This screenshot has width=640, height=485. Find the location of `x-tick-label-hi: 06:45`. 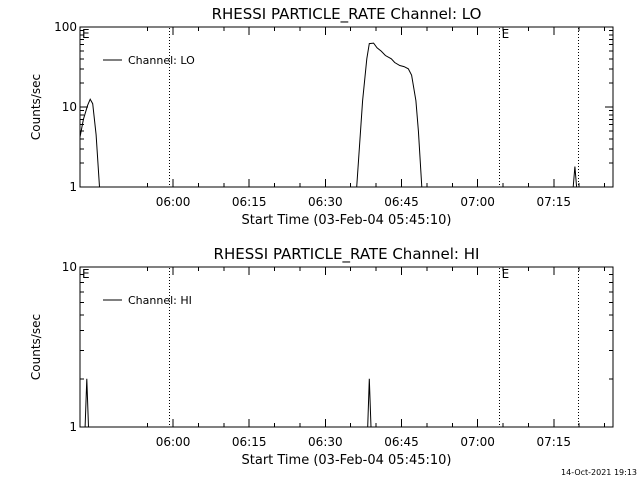

x-tick-label-hi: 06:45 is located at coordinates (401, 442).